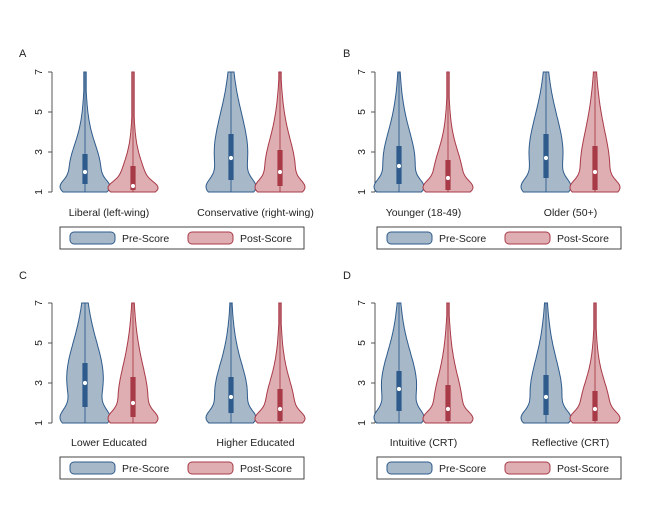 This screenshot has height=525, width=648. What do you see at coordinates (347, 276) in the screenshot?
I see `panel-letter: D` at bounding box center [347, 276].